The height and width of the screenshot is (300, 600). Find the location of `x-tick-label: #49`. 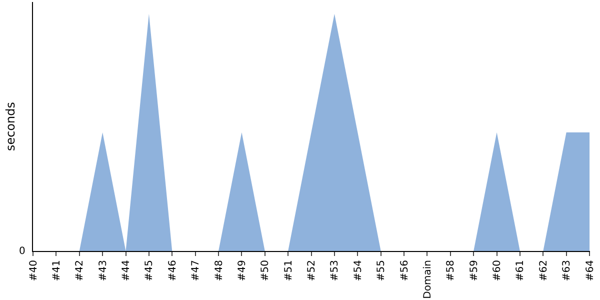

x-tick-label: #49 is located at coordinates (242, 271).